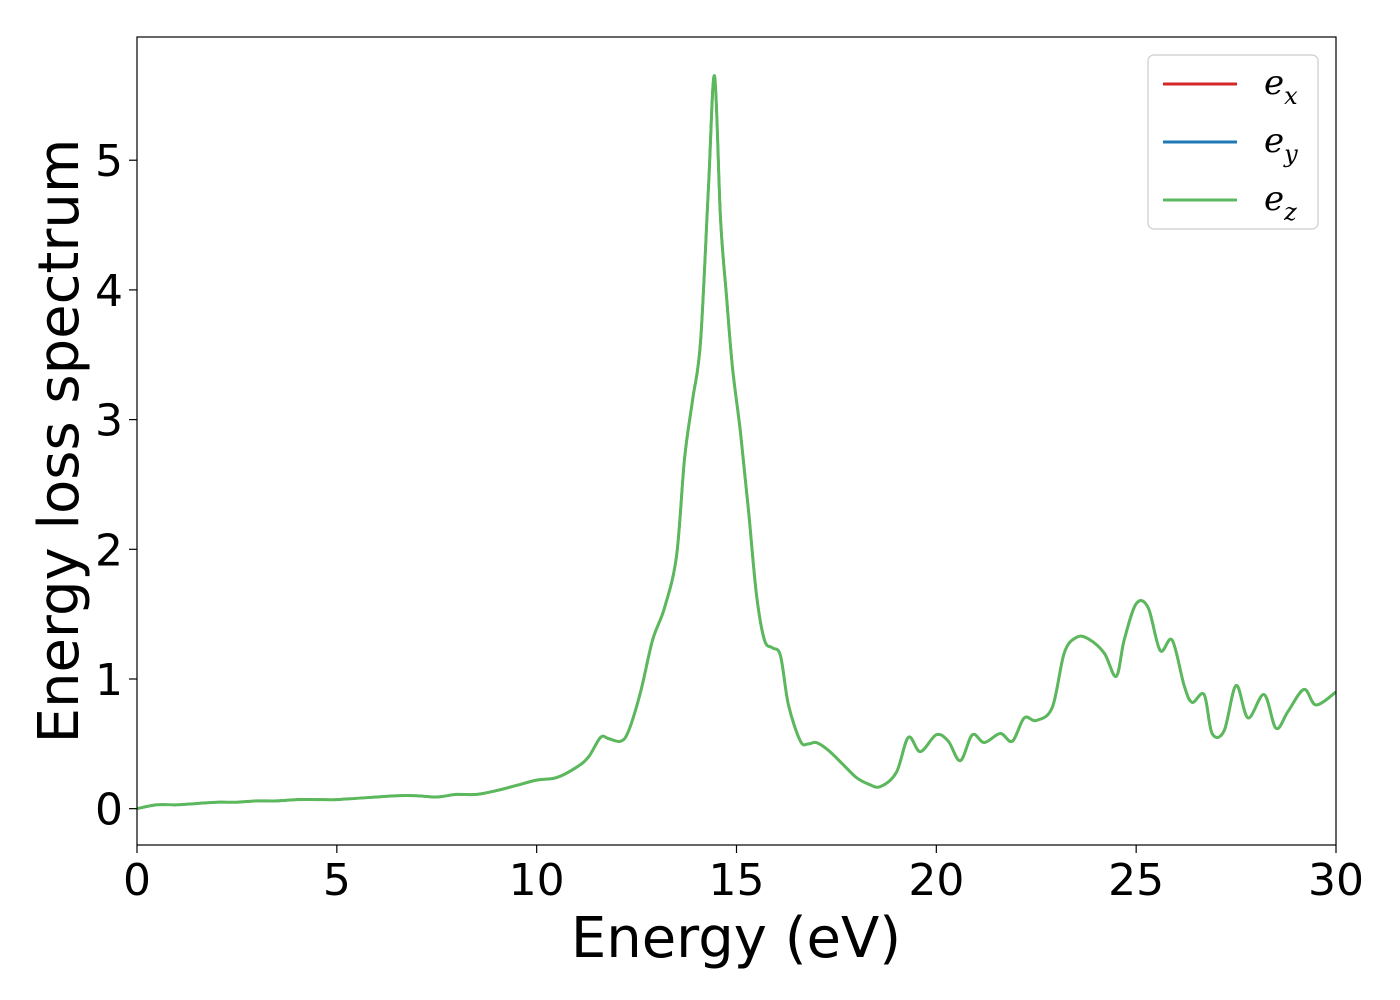 The width and height of the screenshot is (1400, 1000). I want to click on x-tick-label: 5, so click(337, 880).